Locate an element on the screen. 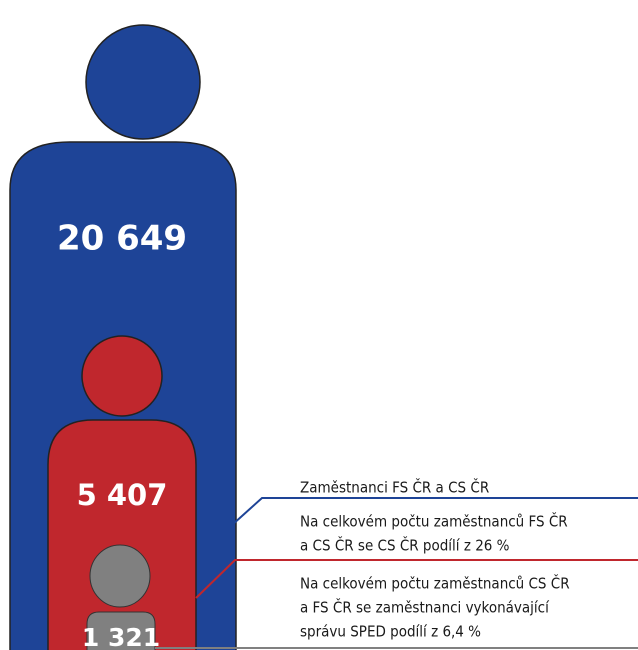 The height and width of the screenshot is (650, 638). blue-count: 20 649 is located at coordinates (122, 239).